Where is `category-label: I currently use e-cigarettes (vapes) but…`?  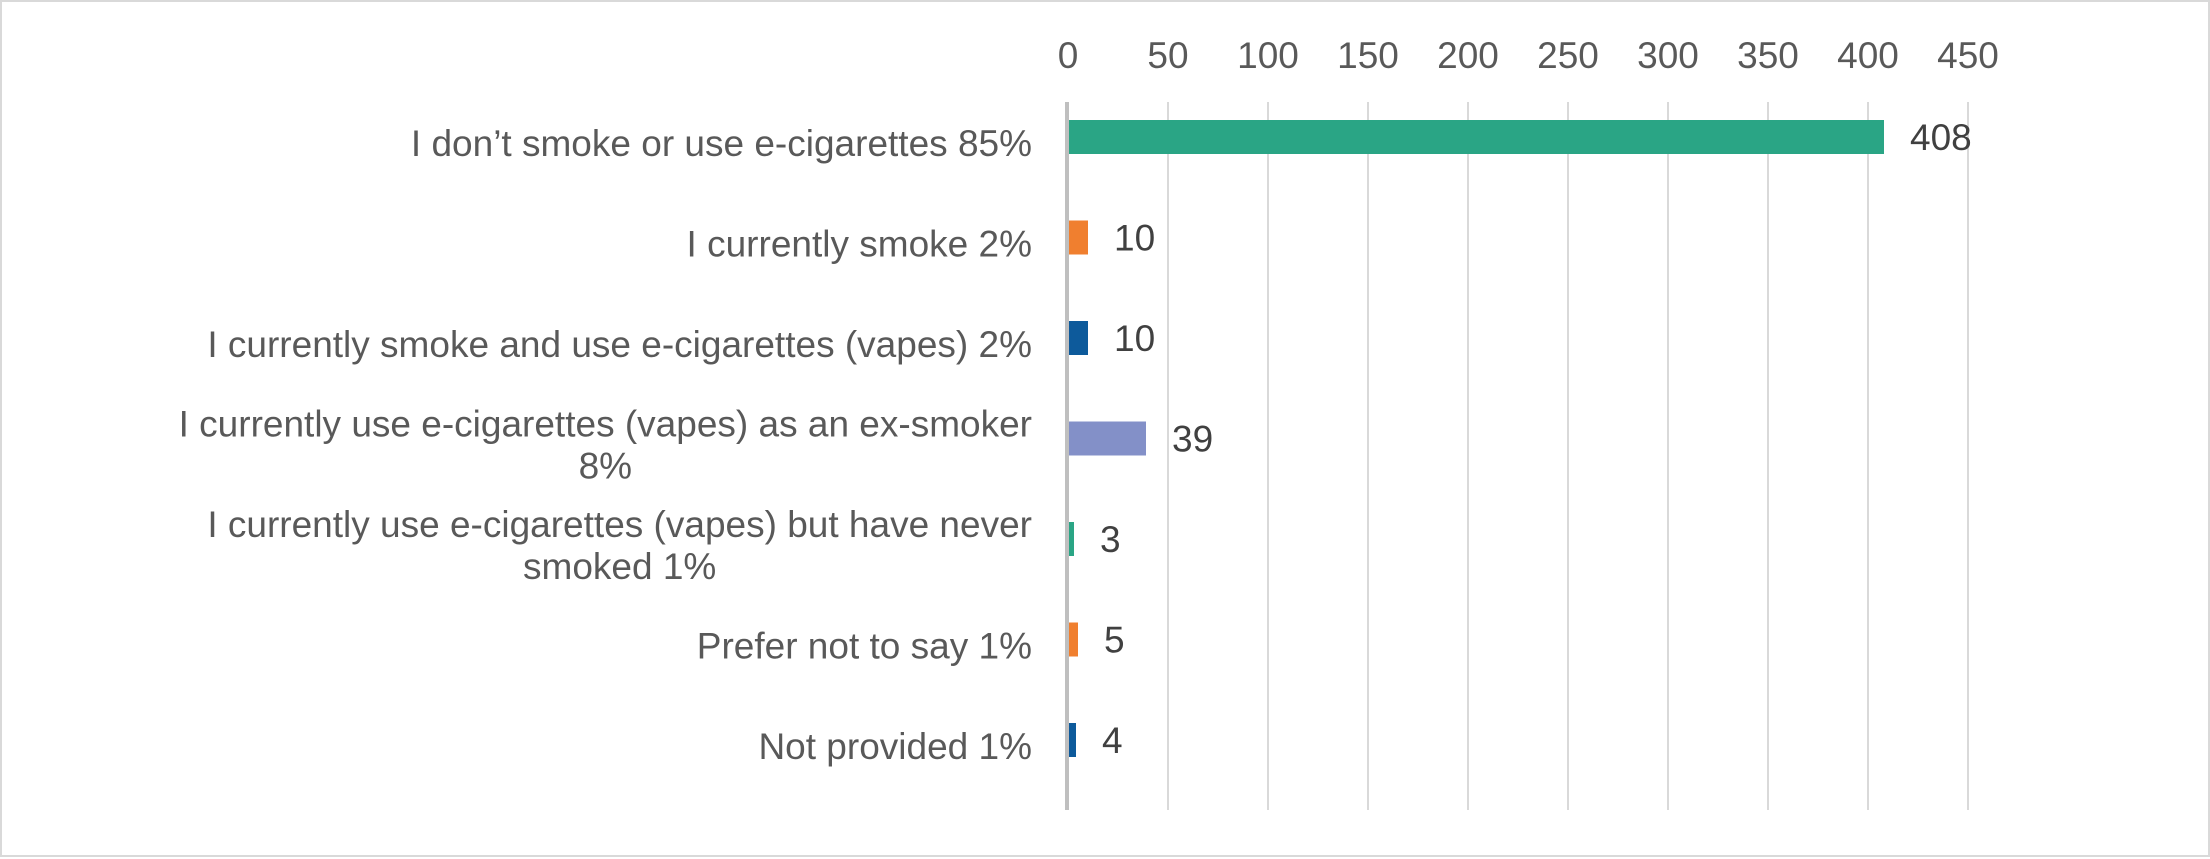 category-label: I currently use e-cigarettes (vapes) but… is located at coordinates (619, 524).